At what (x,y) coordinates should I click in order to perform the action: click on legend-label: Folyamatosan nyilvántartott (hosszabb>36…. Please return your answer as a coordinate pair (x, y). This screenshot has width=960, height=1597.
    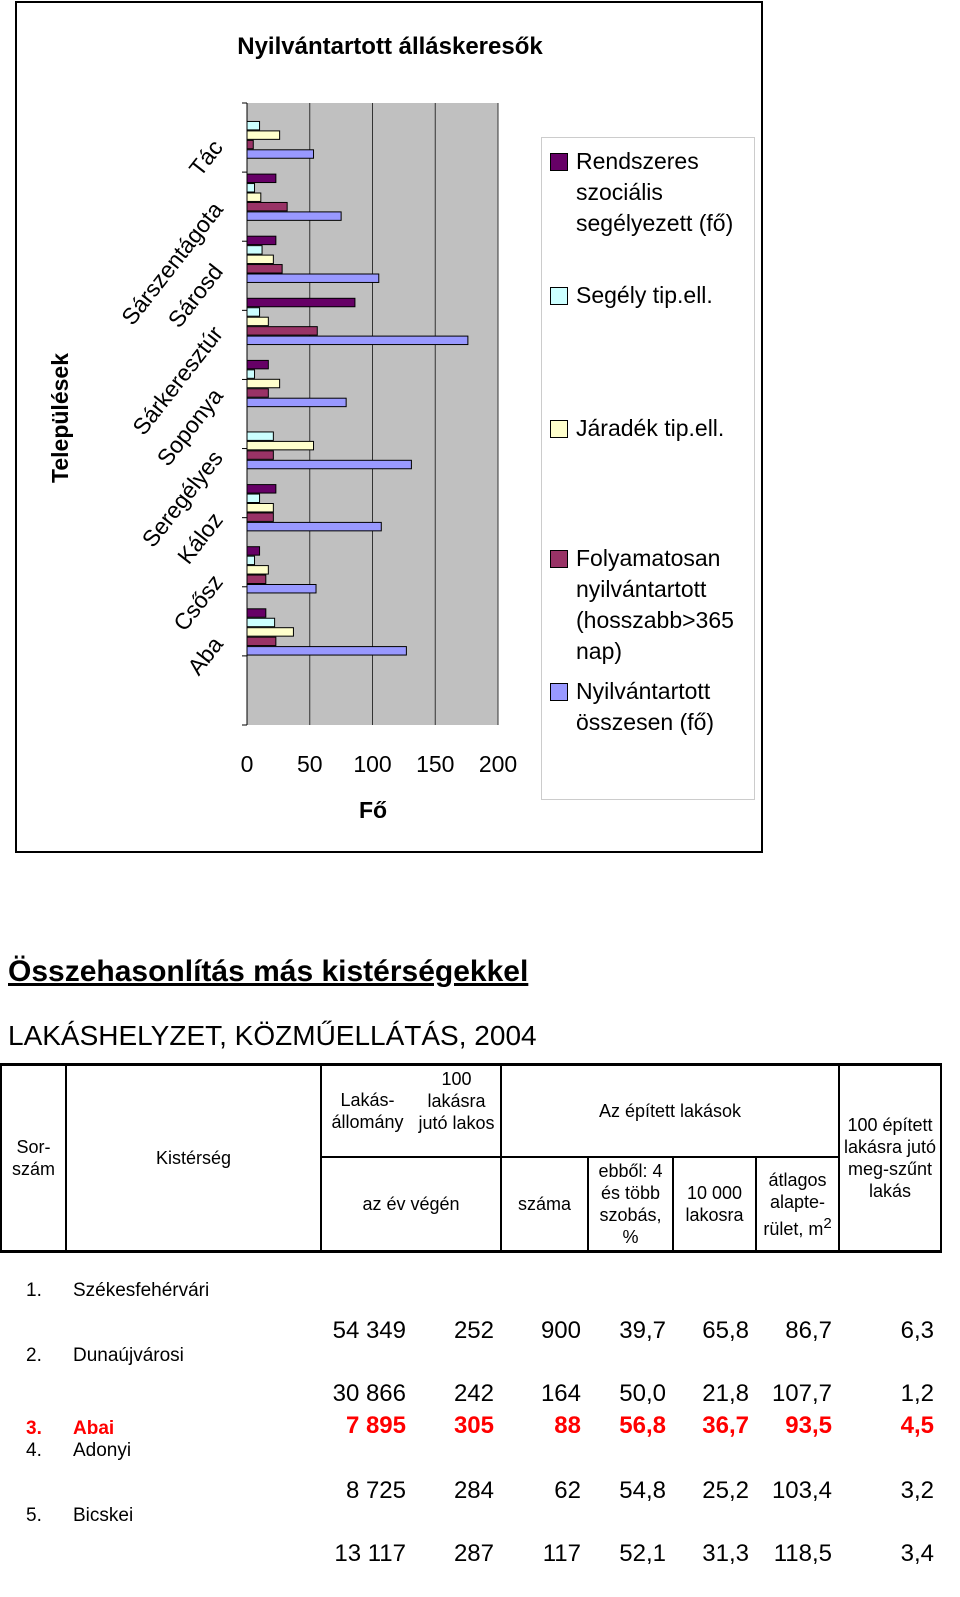
    Looking at the image, I should click on (655, 604).